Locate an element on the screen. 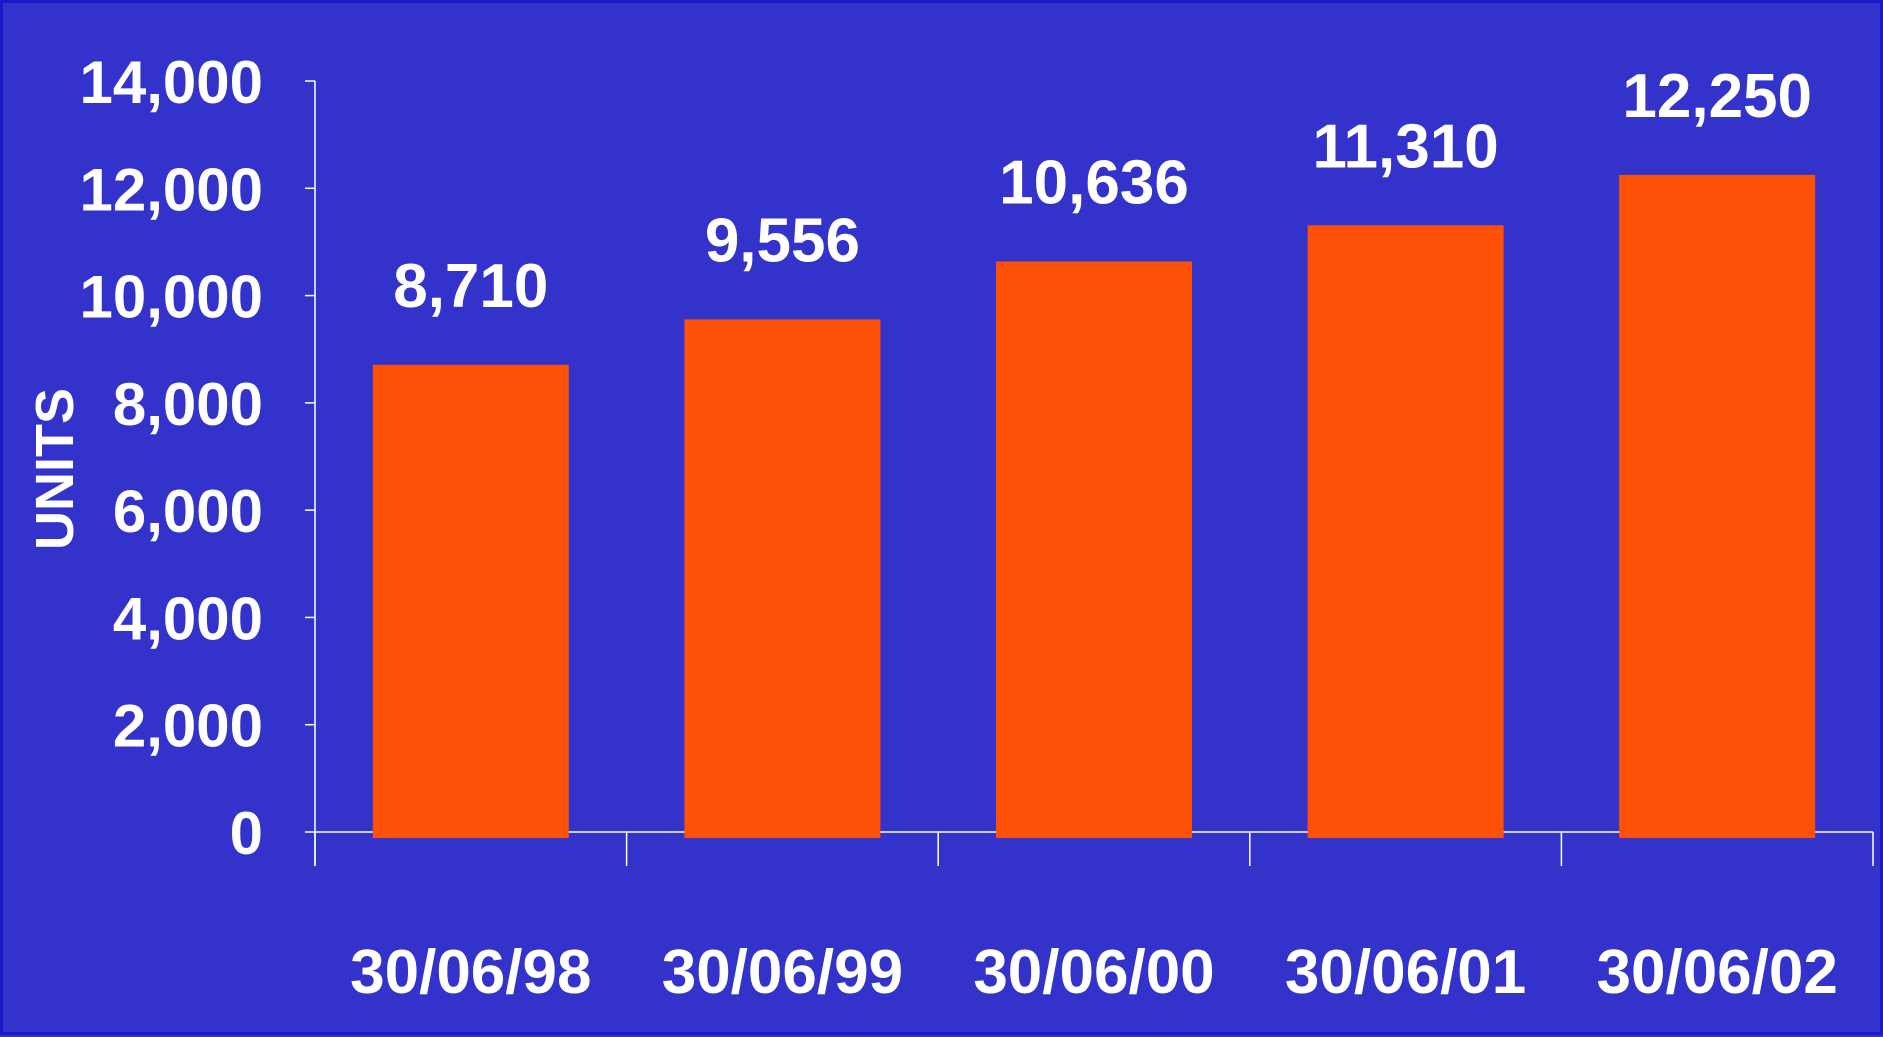 The image size is (1883, 1037). y-tick-label: 8,000 is located at coordinates (188, 404).